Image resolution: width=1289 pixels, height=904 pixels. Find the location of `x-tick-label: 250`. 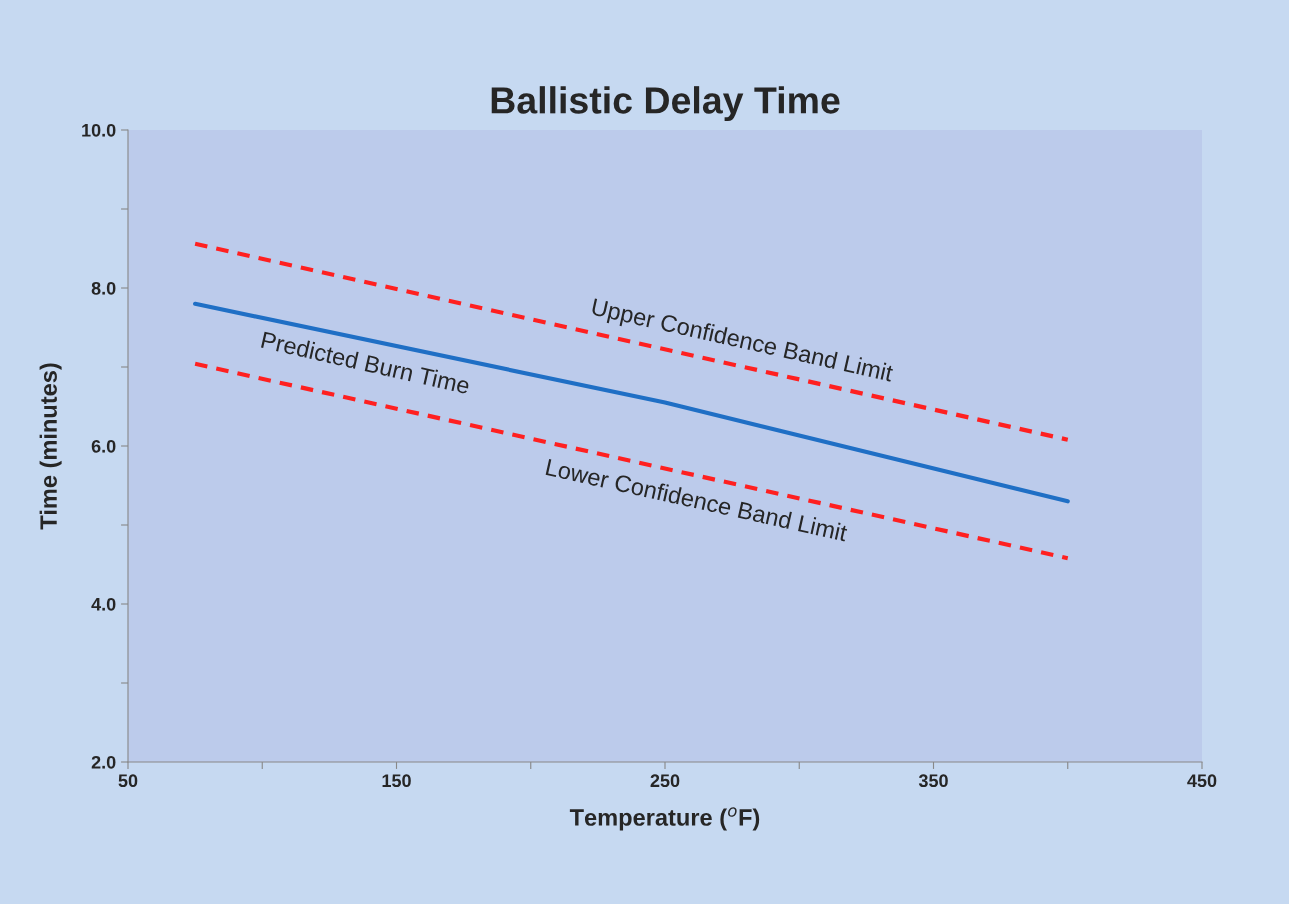

x-tick-label: 250 is located at coordinates (665, 781).